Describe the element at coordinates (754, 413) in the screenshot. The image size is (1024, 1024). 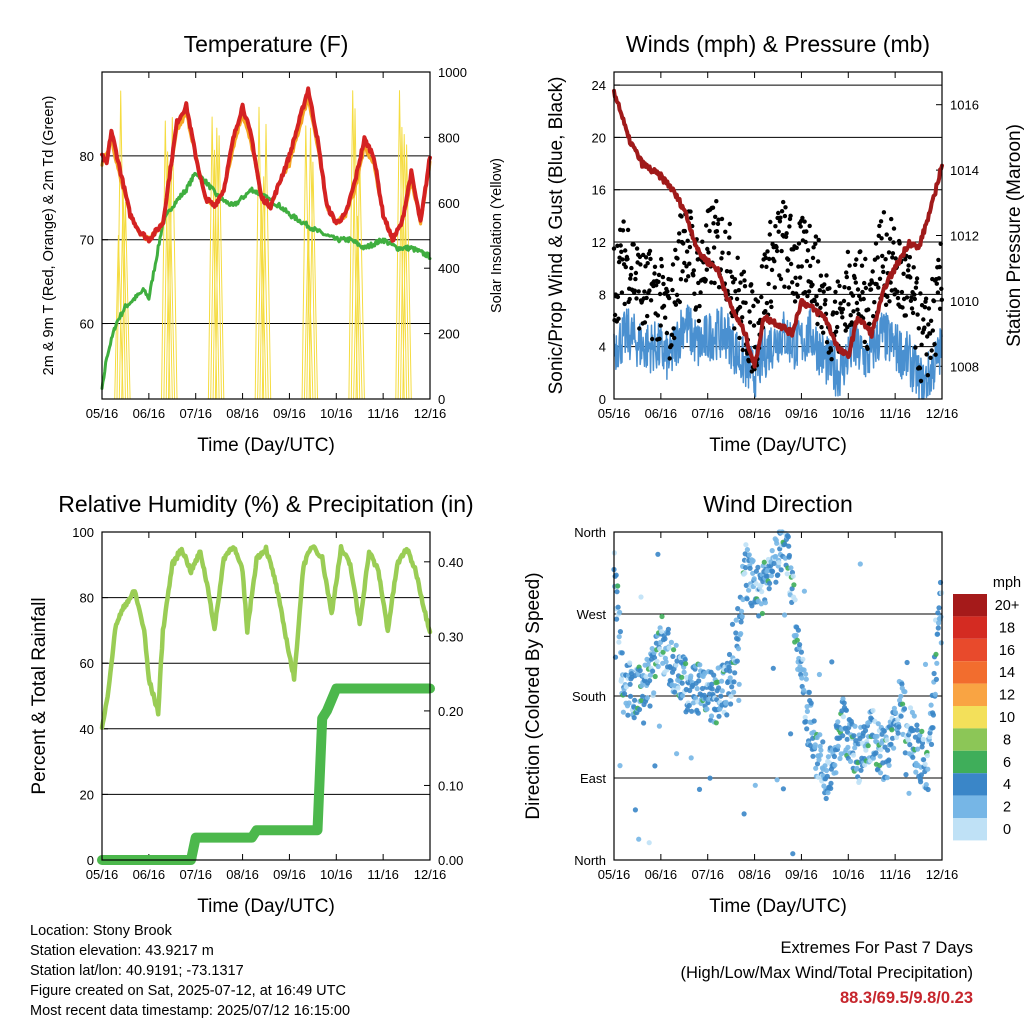
I see `x-tick-label: 08/16` at that location.